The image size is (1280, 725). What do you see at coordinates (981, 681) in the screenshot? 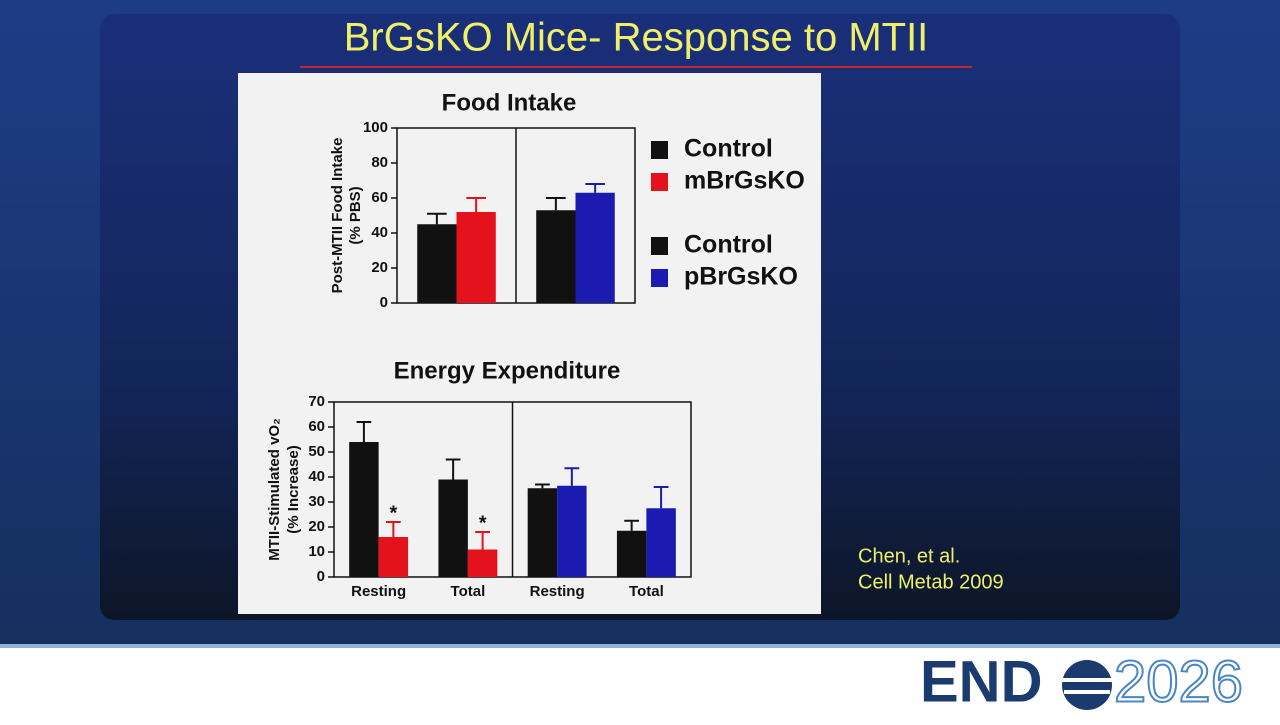
I see `logo-word: END` at bounding box center [981, 681].